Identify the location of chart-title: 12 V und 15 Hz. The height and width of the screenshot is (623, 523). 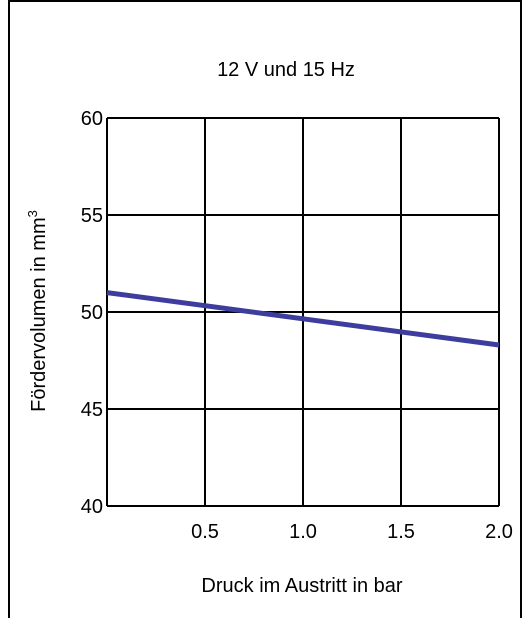
(286, 70).